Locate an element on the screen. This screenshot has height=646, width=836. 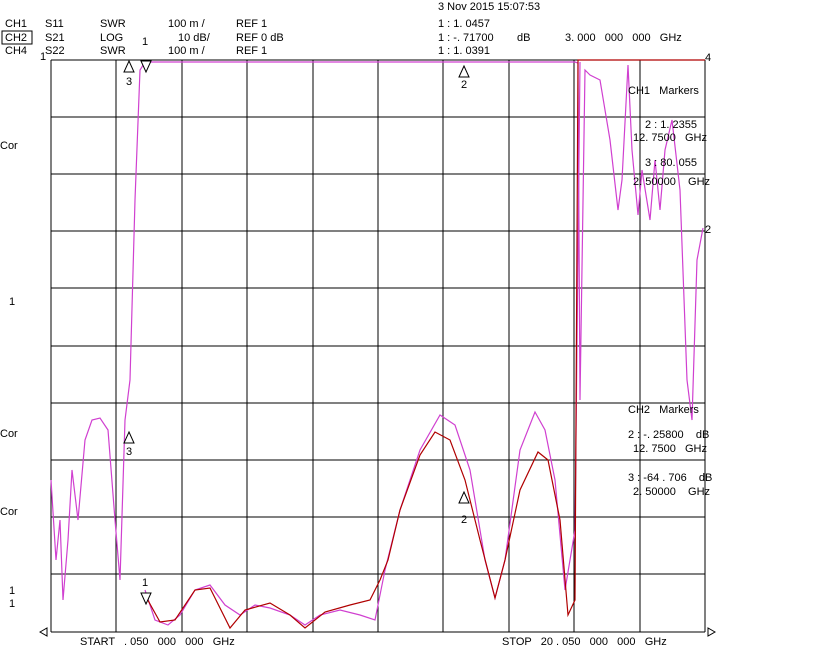
channel: CH2 is located at coordinates (16, 38).